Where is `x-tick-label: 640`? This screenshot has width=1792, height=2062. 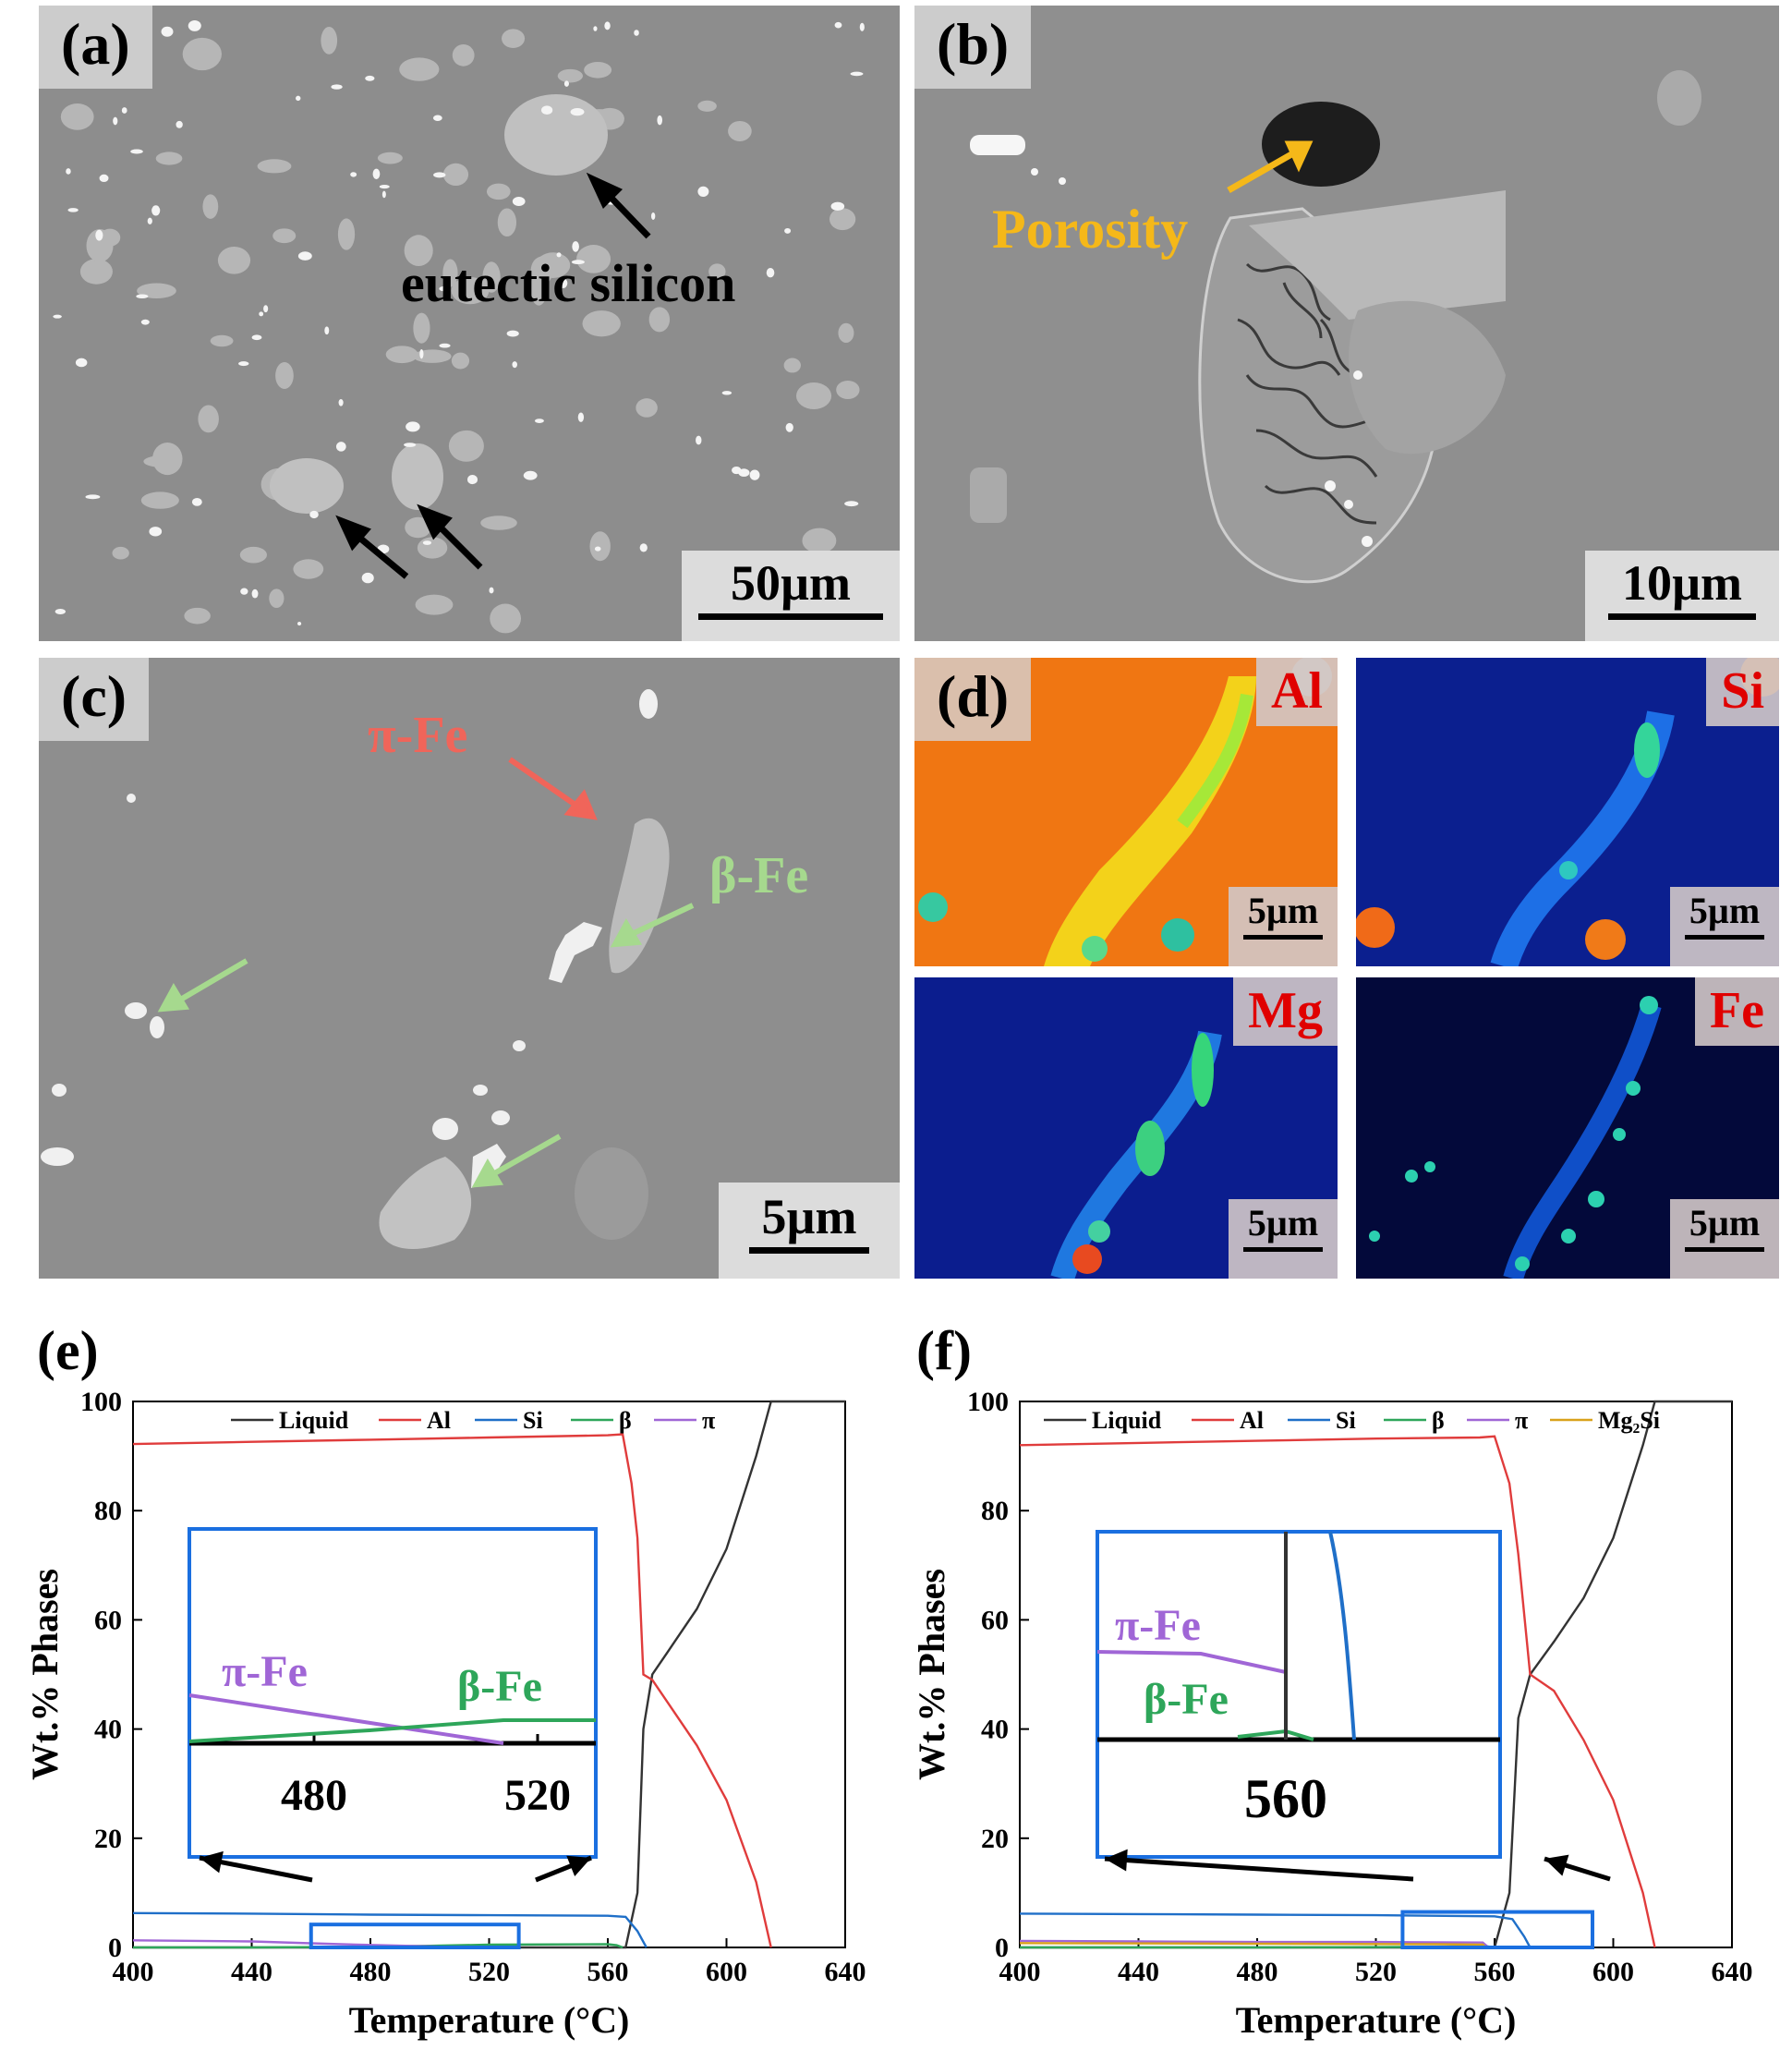 x-tick-label: 640 is located at coordinates (846, 1972).